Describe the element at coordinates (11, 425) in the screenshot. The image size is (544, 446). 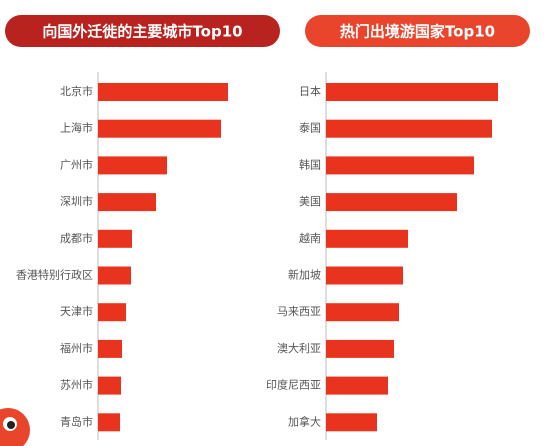
I see `decoration` at that location.